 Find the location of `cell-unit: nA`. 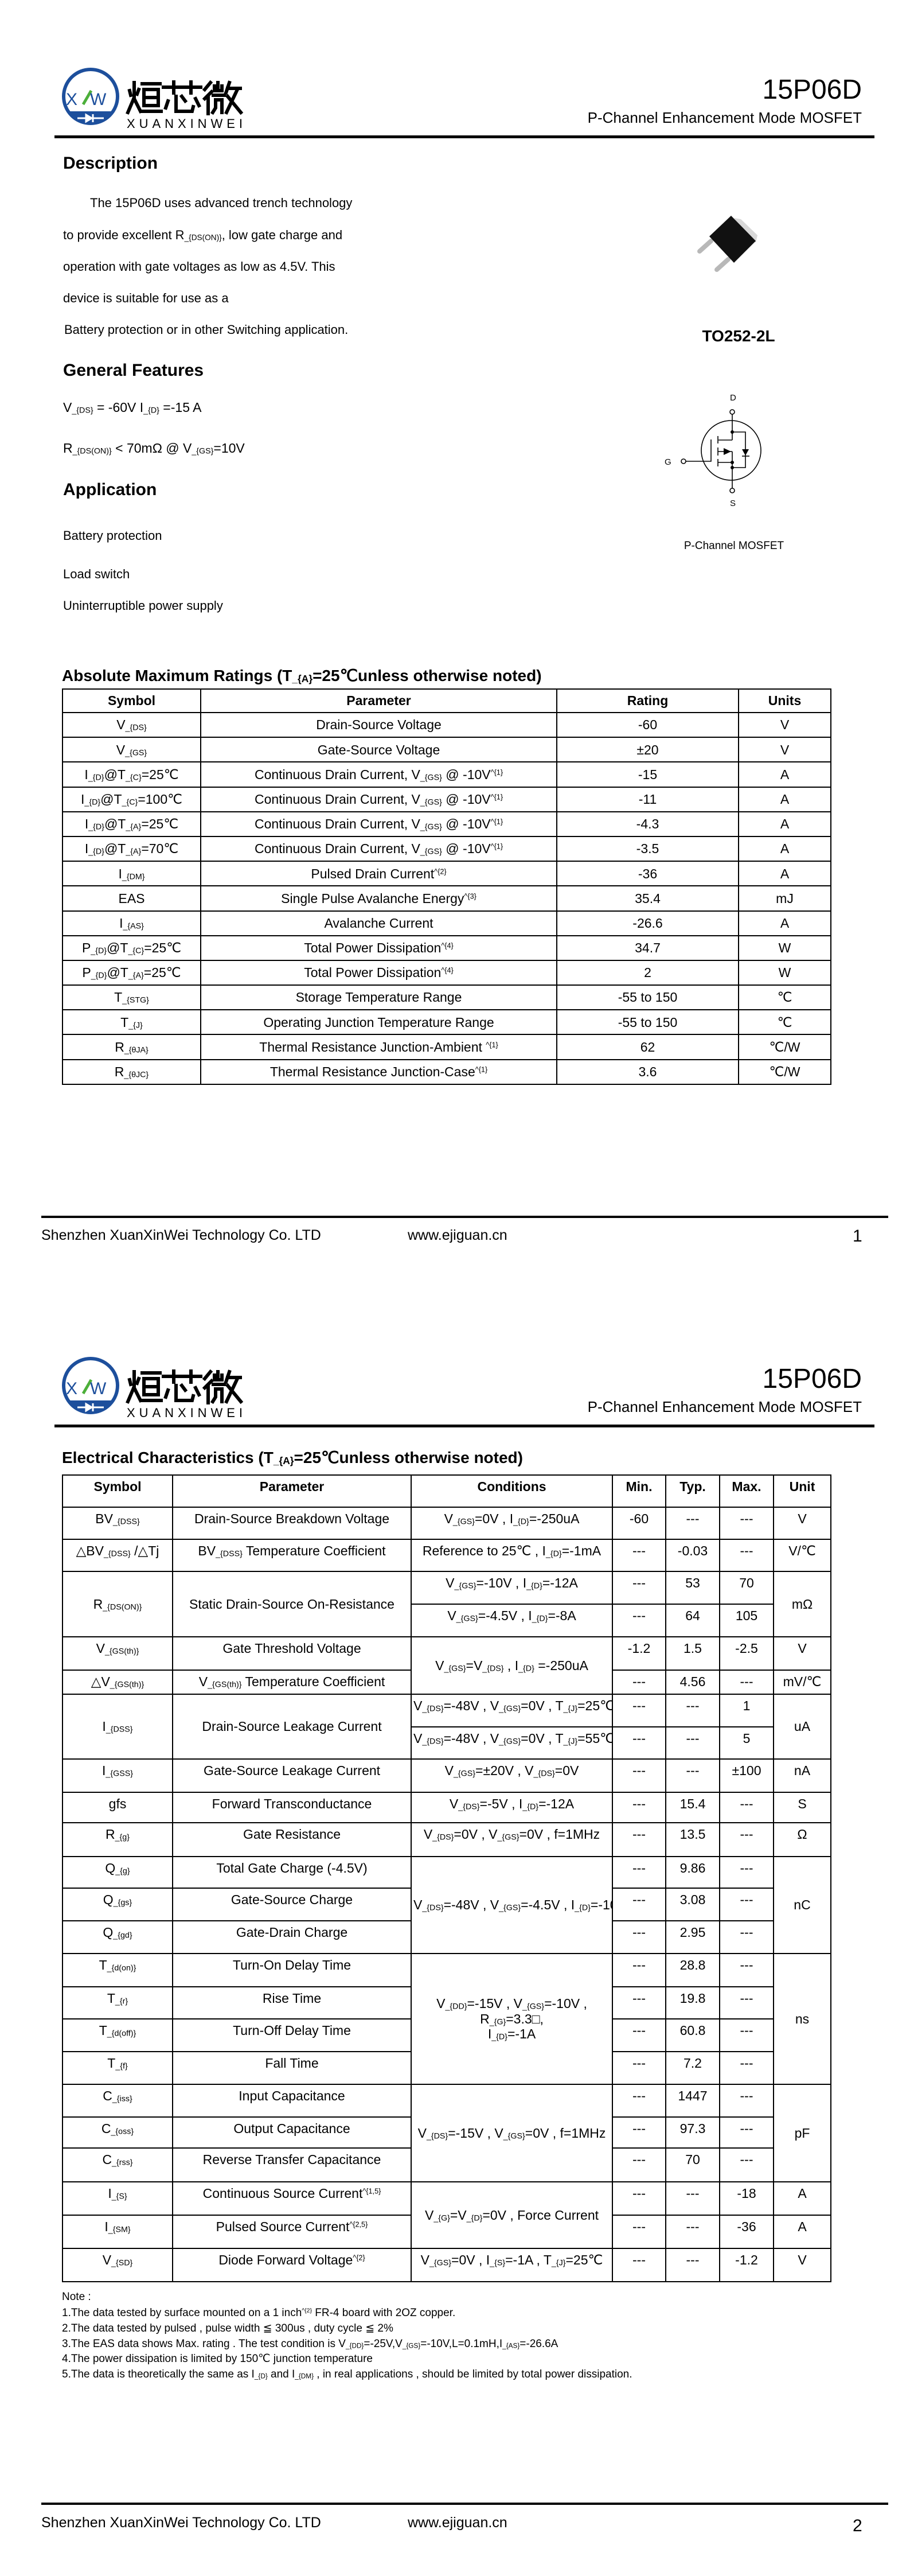

cell-unit: nA is located at coordinates (802, 1776).